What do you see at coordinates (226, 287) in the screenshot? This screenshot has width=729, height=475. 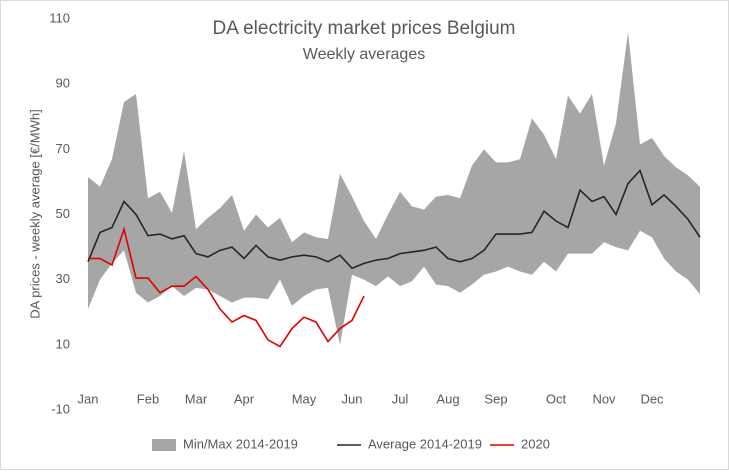 I see `series-line` at bounding box center [226, 287].